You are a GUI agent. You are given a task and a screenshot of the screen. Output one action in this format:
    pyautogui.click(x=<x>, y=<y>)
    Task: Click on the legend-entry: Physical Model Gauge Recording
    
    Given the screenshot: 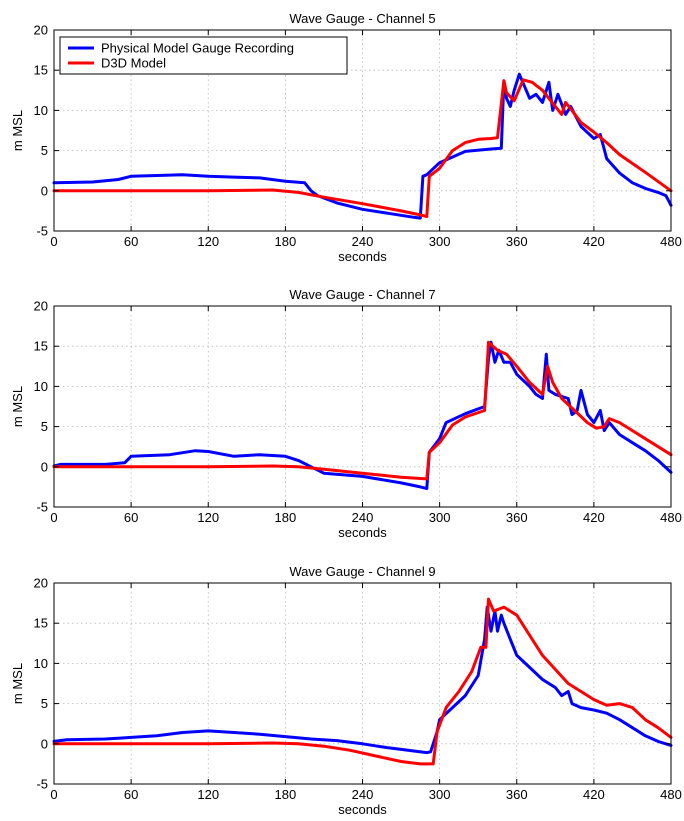 What is the action you would take?
    pyautogui.click(x=197, y=48)
    